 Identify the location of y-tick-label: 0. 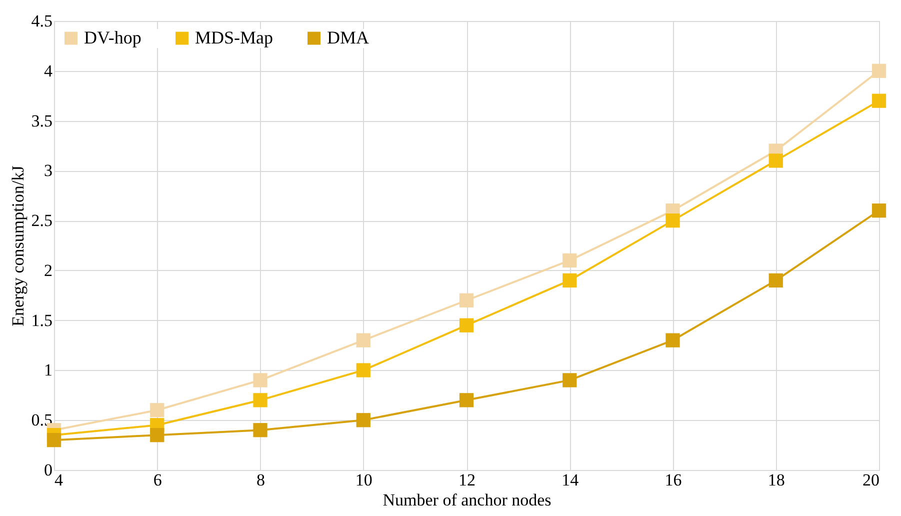
(48, 470).